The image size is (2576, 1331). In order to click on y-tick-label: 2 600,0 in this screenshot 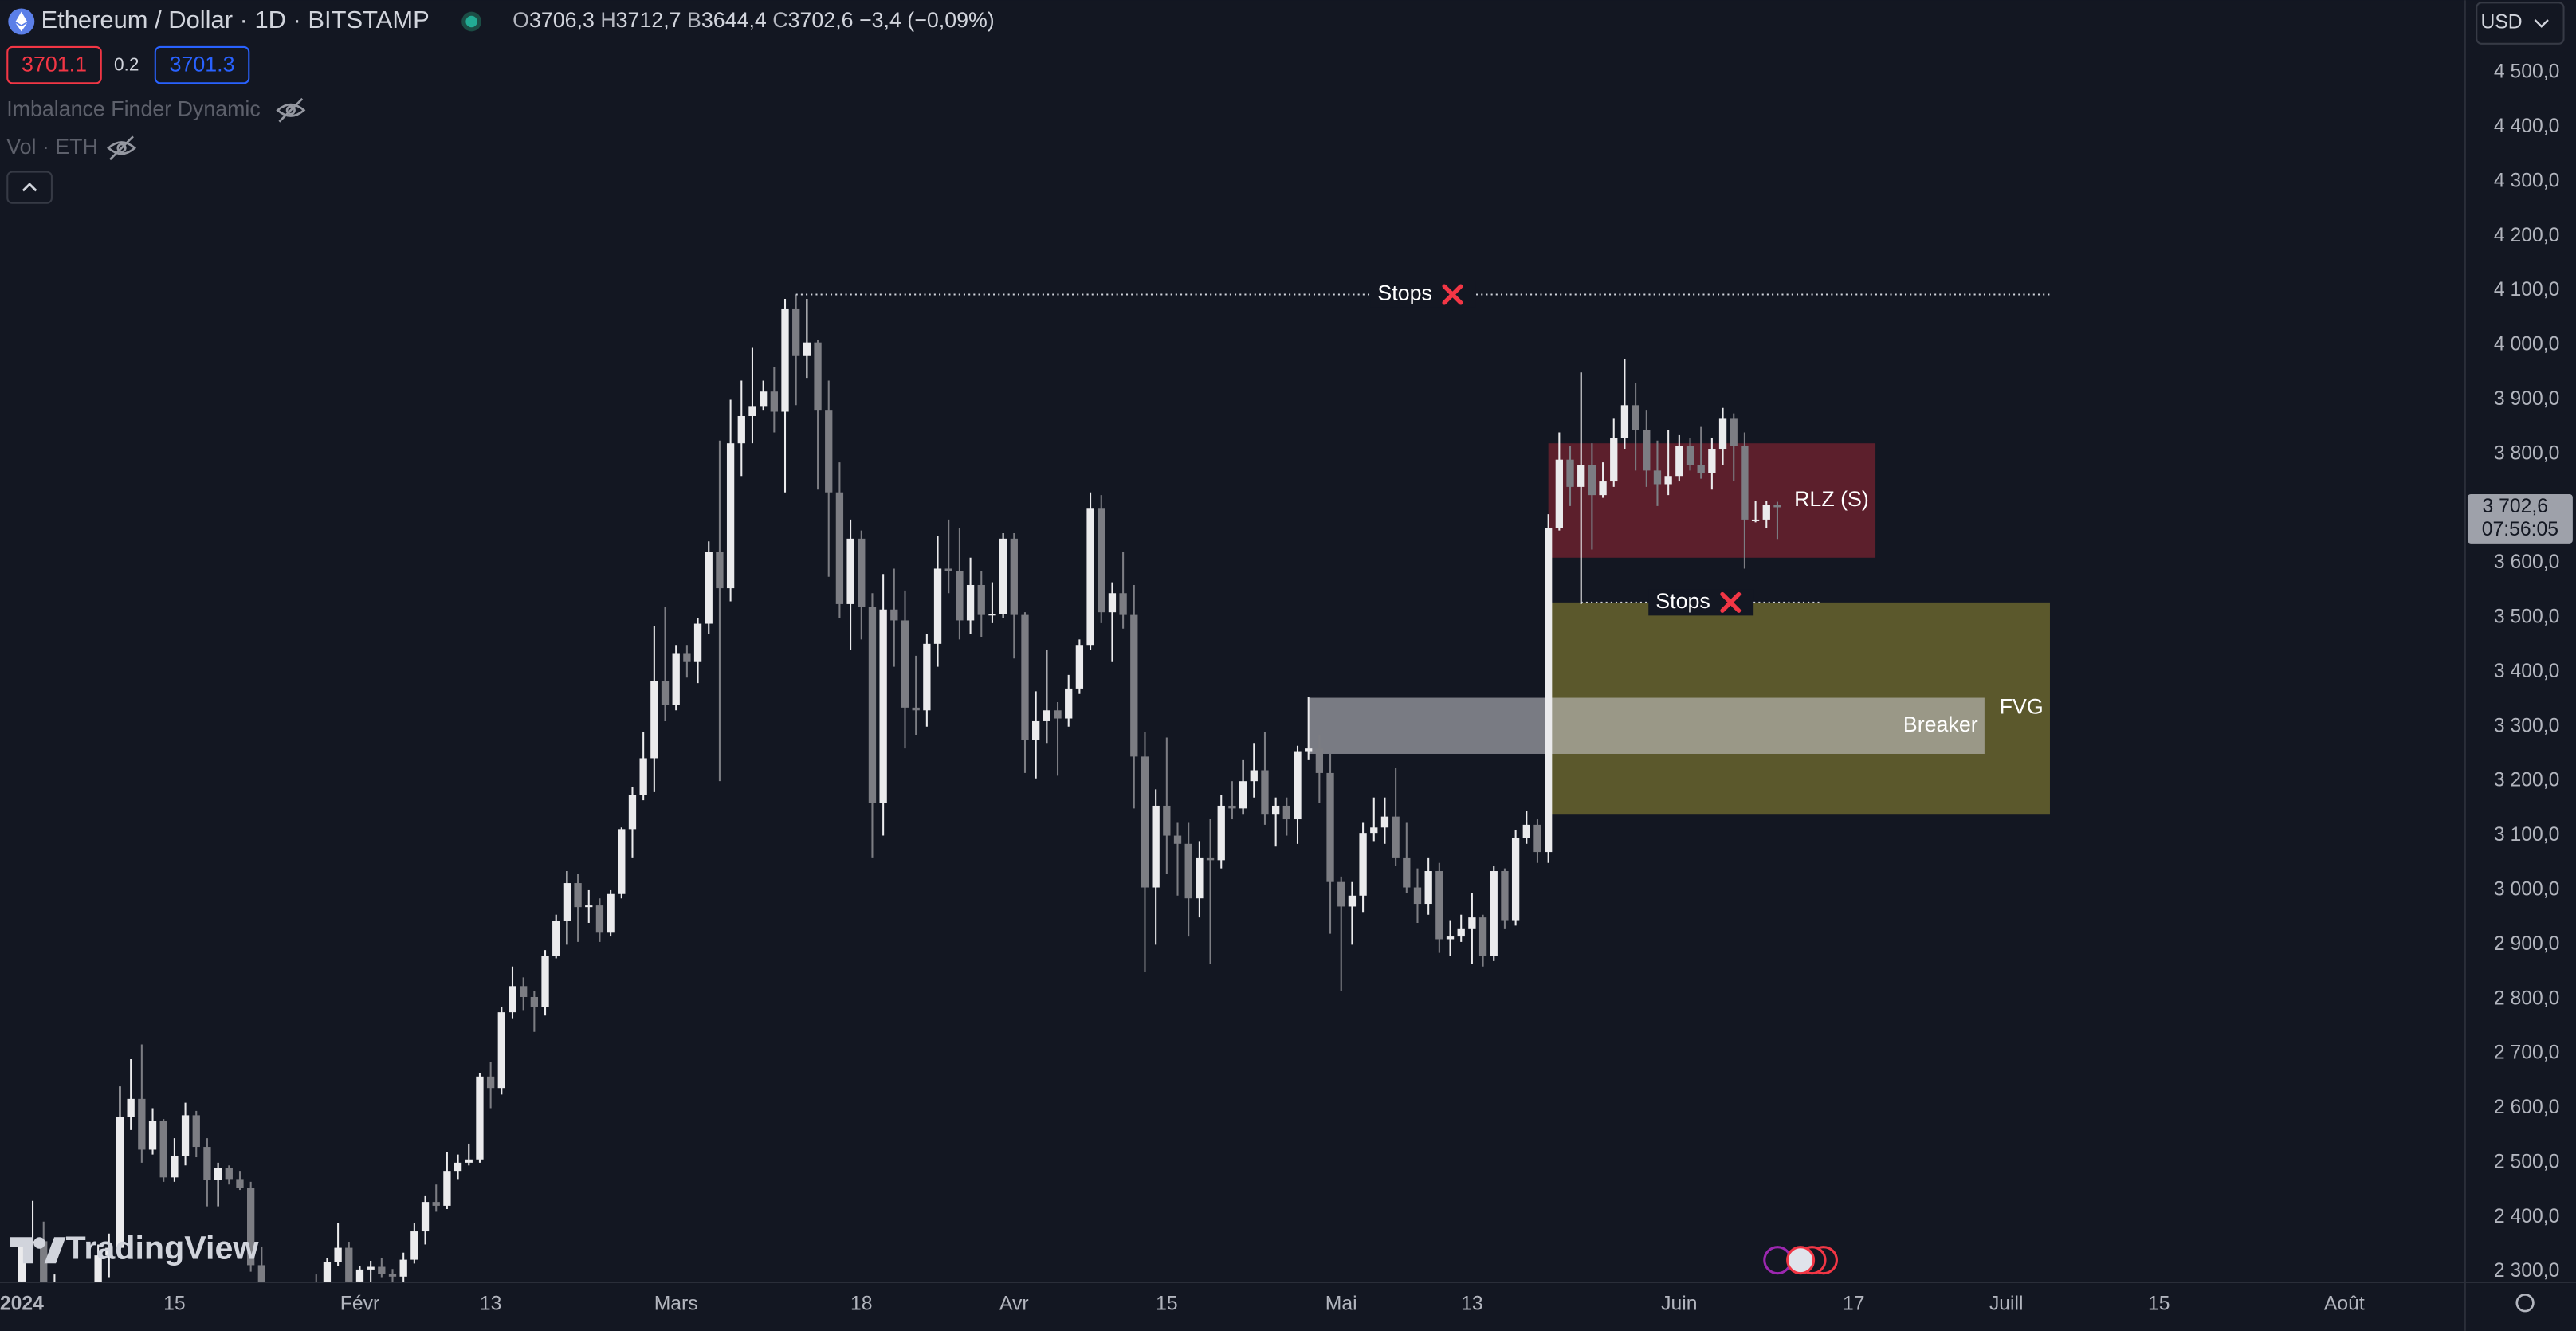, I will do `click(2526, 1107)`.